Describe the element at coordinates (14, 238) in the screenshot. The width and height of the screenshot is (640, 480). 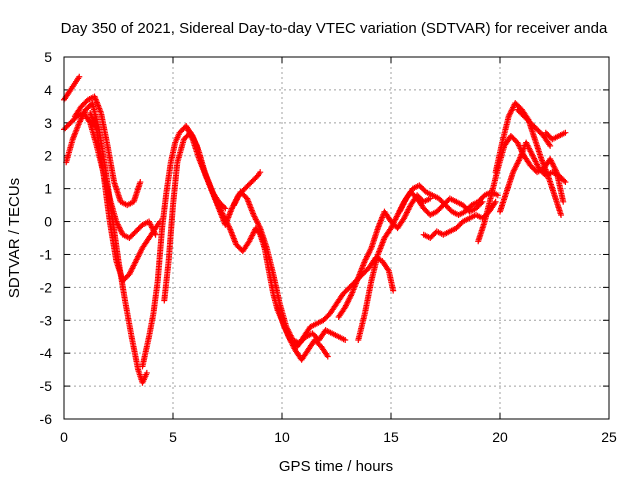
I see `y-axis-label: SDTVAR / TECUs` at that location.